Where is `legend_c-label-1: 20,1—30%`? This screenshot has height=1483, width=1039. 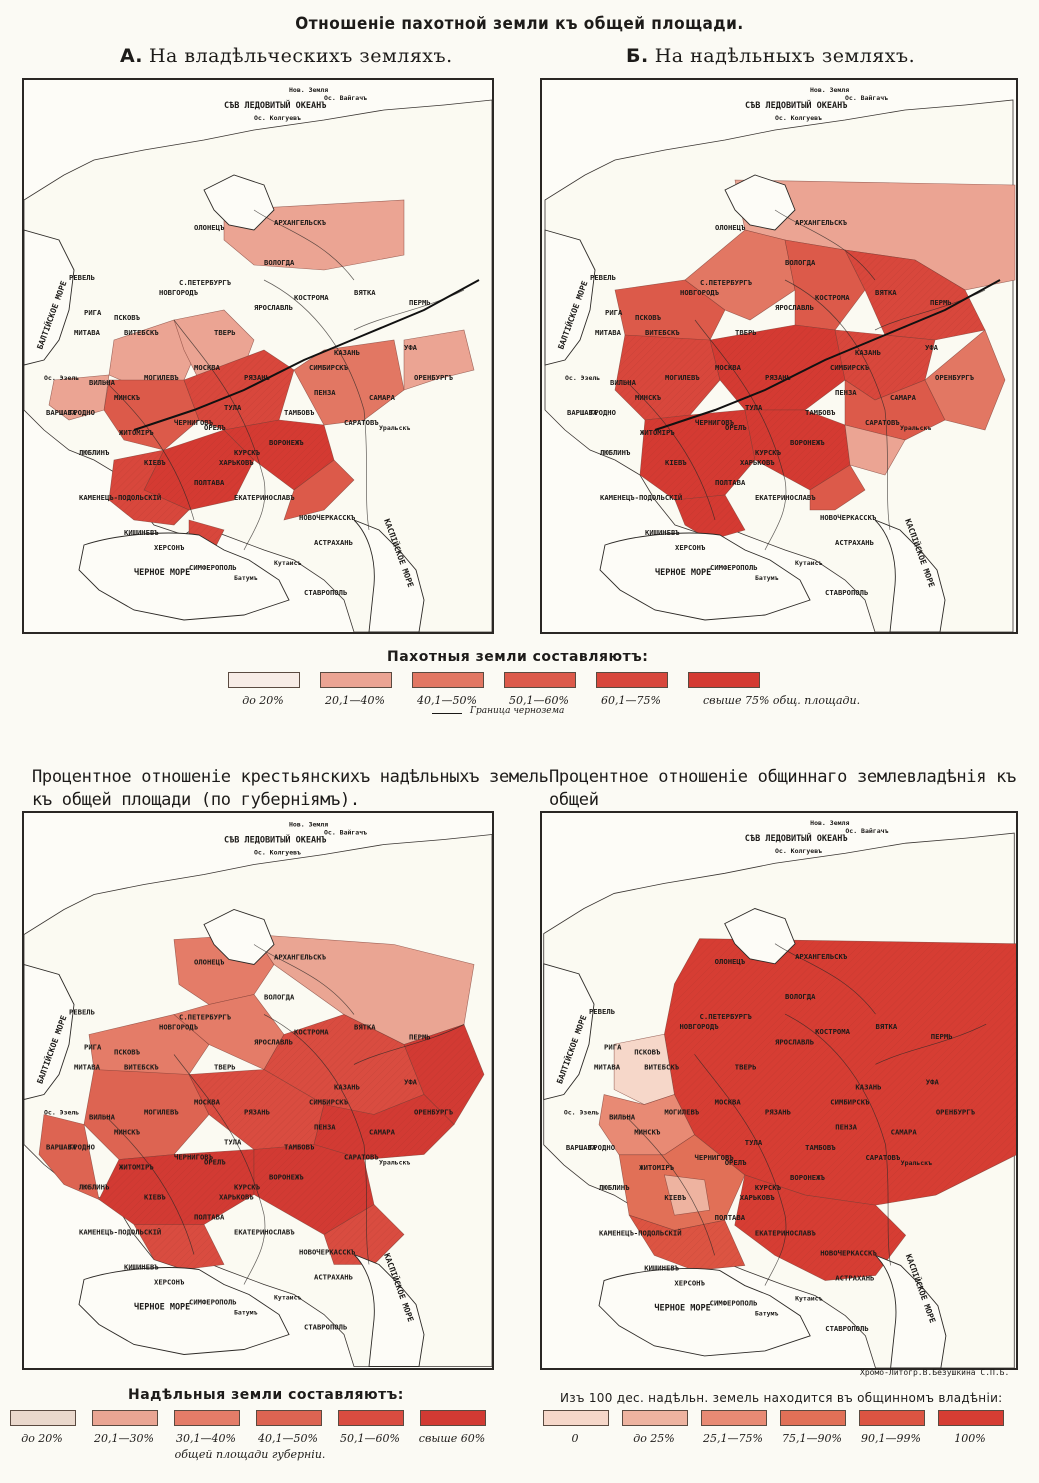
legend_c-label-1: 20,1—30% is located at coordinates (124, 1438).